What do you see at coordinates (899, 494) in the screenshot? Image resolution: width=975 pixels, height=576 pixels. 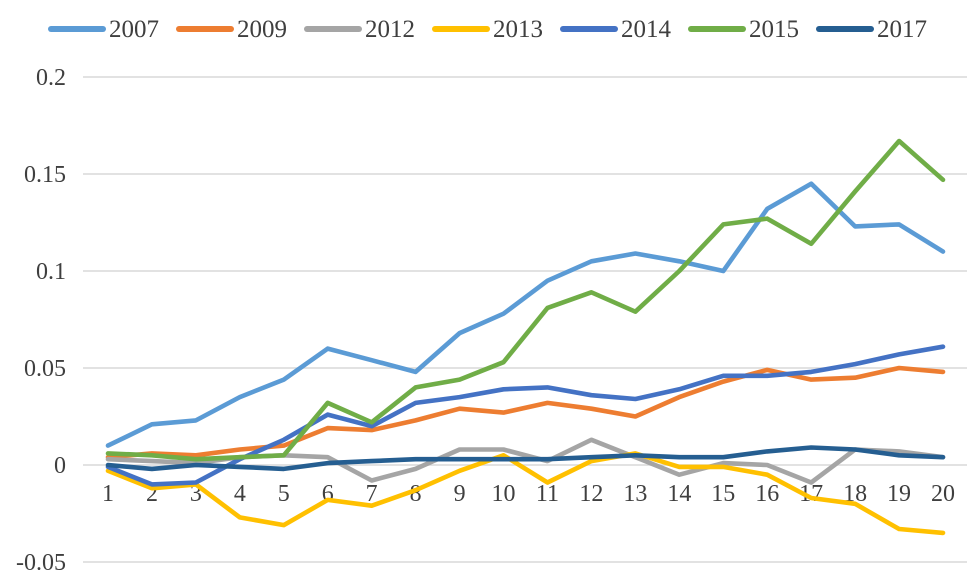 I see `x-axis-tick-label: 19` at bounding box center [899, 494].